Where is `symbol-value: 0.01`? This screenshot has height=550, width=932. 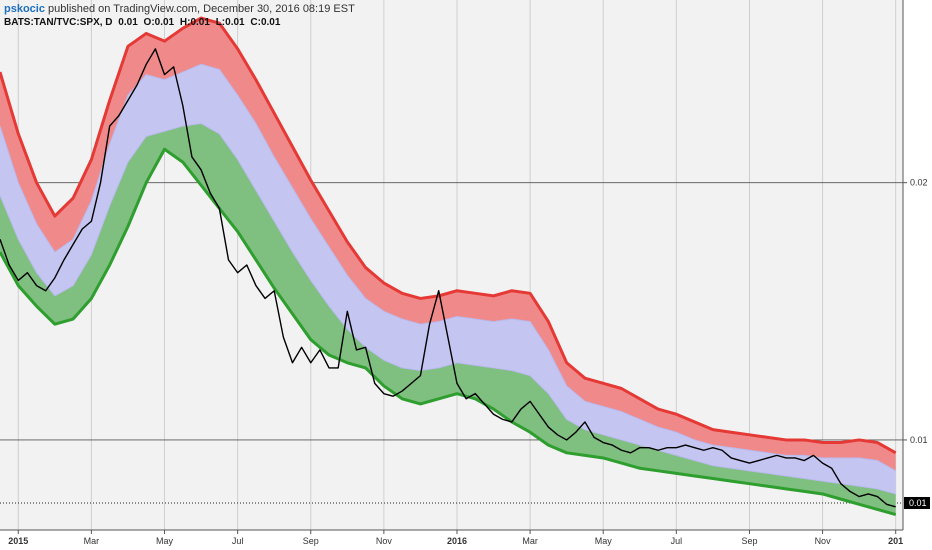 symbol-value: 0.01 is located at coordinates (128, 22).